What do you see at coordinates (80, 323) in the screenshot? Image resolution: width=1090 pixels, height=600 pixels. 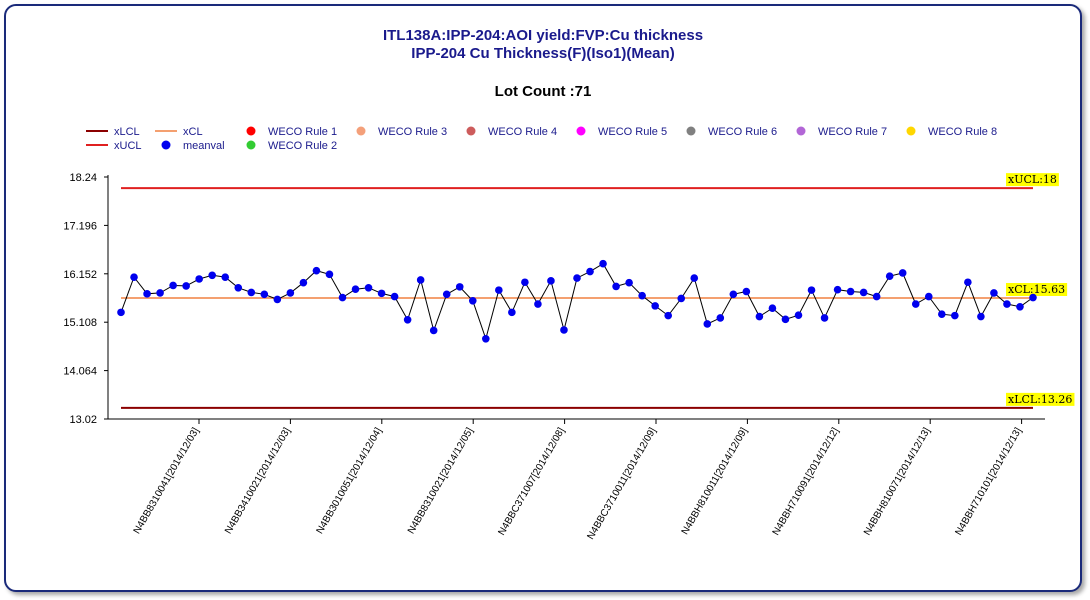 I see `y-tick-label: 15.108` at bounding box center [80, 323].